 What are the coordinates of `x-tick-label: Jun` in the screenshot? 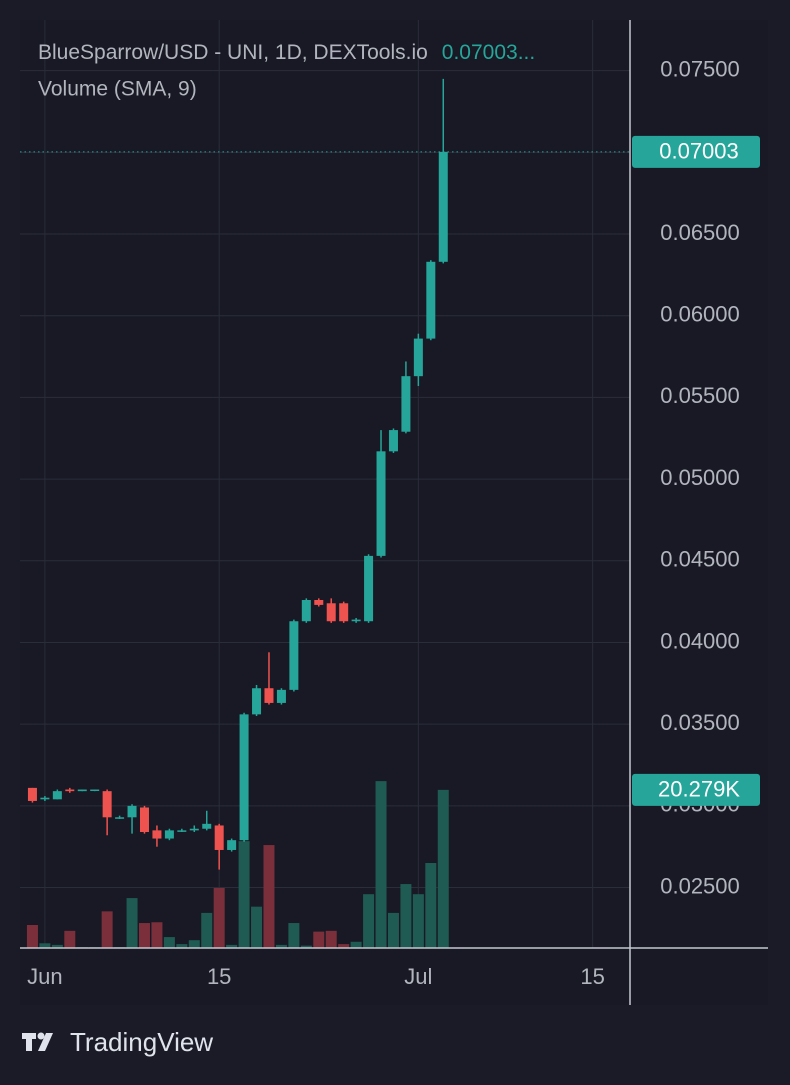 It's located at (44, 976).